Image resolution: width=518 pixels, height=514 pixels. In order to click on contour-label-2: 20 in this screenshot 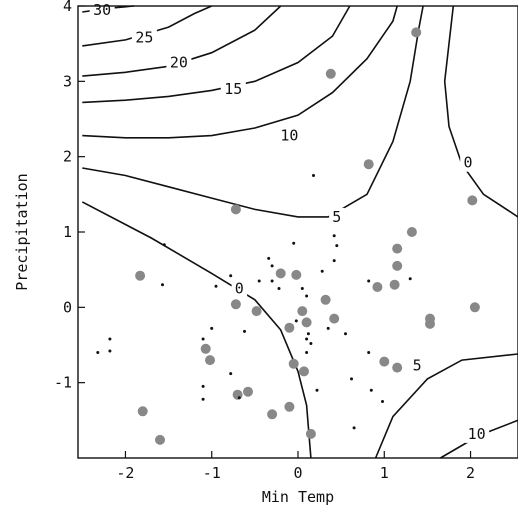, I will do `click(179, 63)`.